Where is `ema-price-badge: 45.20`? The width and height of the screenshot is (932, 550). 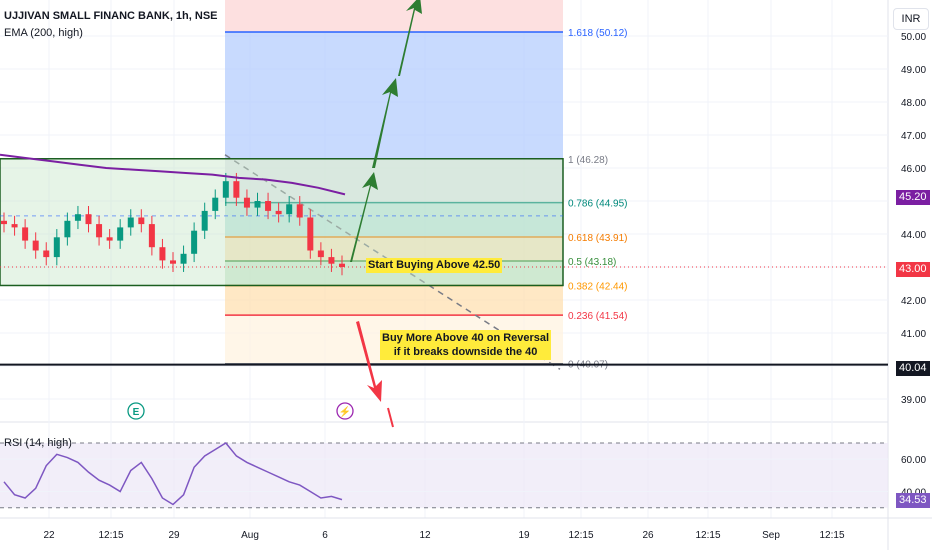 ema-price-badge: 45.20 is located at coordinates (913, 197).